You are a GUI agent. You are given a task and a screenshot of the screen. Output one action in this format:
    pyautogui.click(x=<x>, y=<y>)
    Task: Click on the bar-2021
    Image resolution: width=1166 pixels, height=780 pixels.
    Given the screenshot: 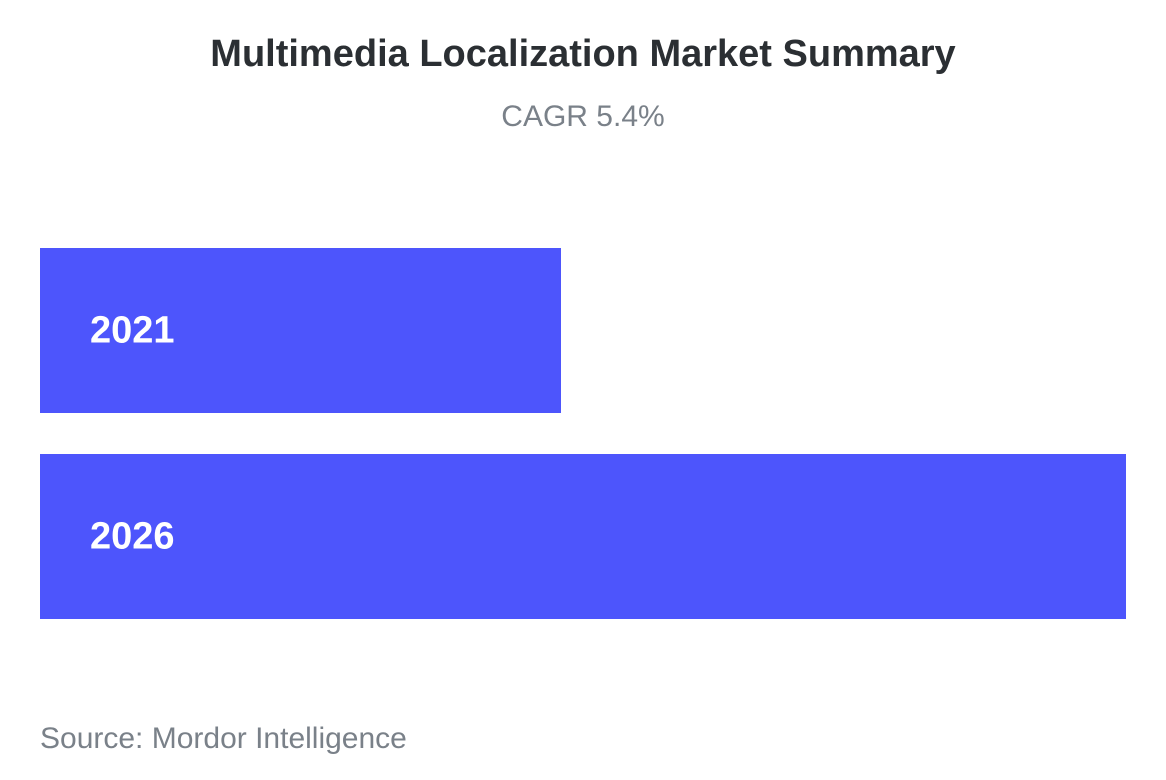 What is the action you would take?
    pyautogui.click(x=300, y=330)
    